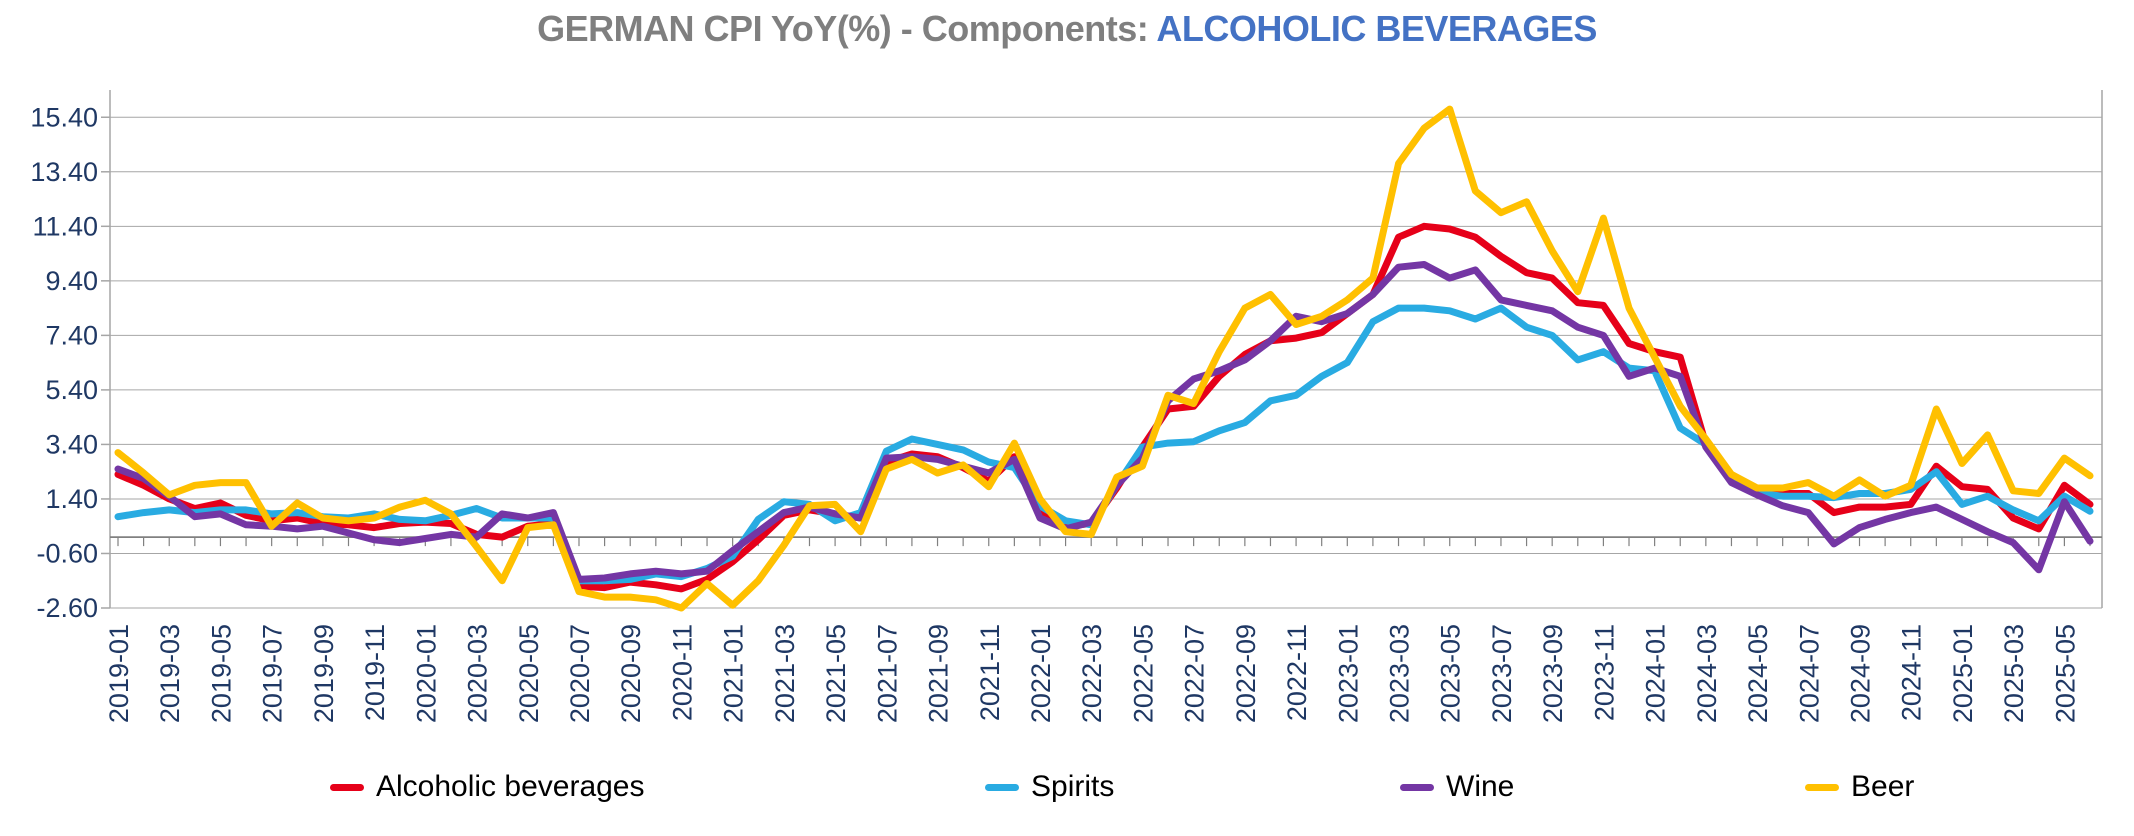 Image resolution: width=2134 pixels, height=836 pixels. What do you see at coordinates (1604, 672) in the screenshot?
I see `svg-text: 2023-11` at bounding box center [1604, 672].